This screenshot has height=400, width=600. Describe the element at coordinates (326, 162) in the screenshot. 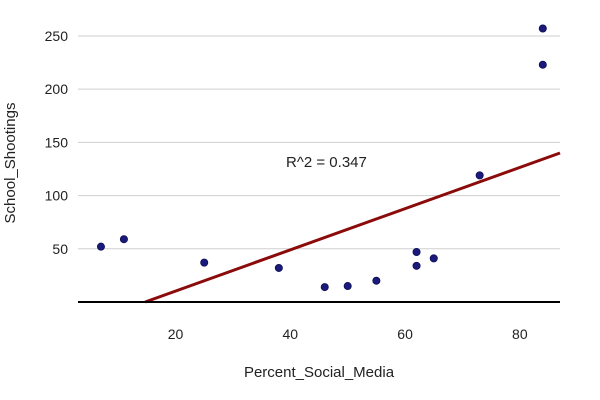

I see `r-squared-annotation: R^2 = 0.347` at that location.